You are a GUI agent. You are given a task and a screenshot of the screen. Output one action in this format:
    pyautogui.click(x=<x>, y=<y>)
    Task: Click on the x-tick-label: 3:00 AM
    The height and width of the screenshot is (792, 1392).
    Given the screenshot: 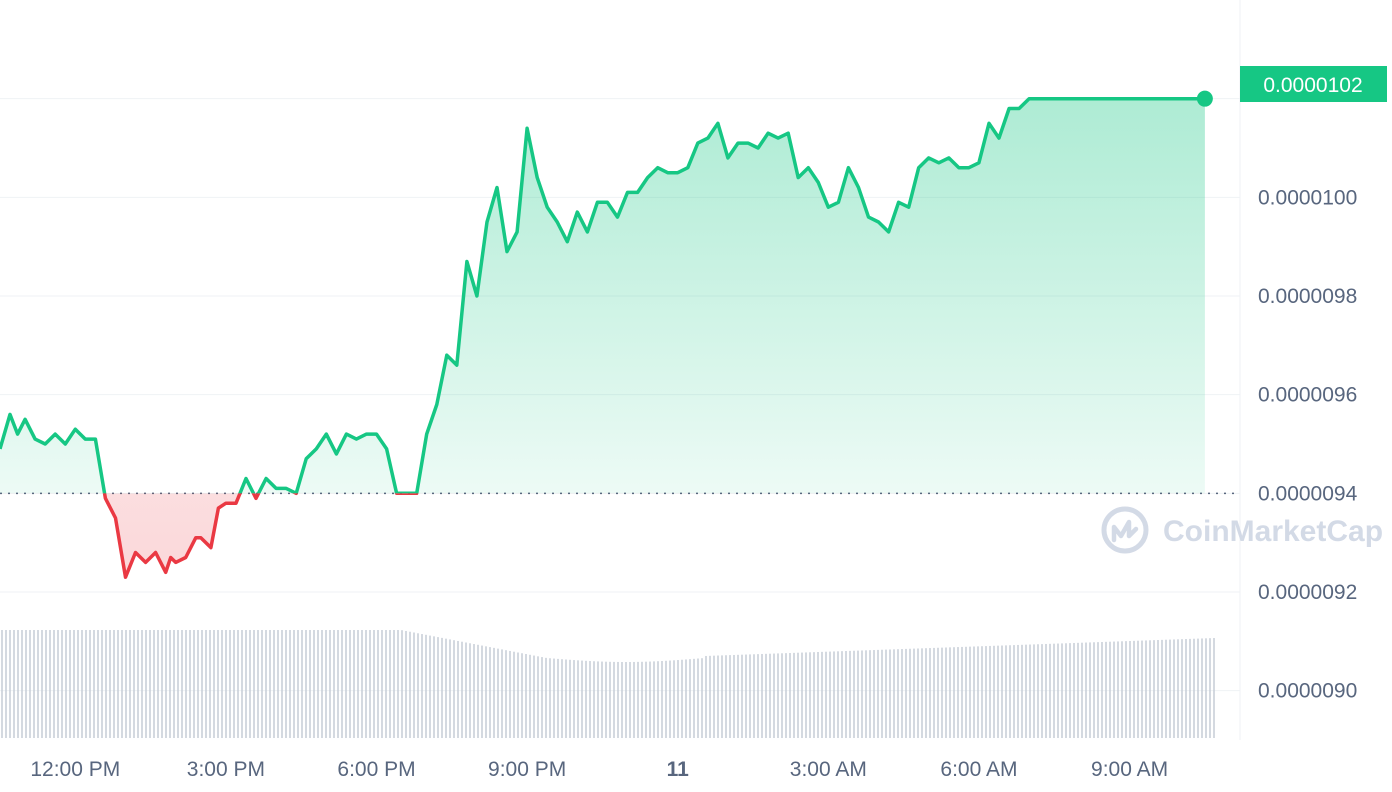 What is the action you would take?
    pyautogui.click(x=828, y=769)
    